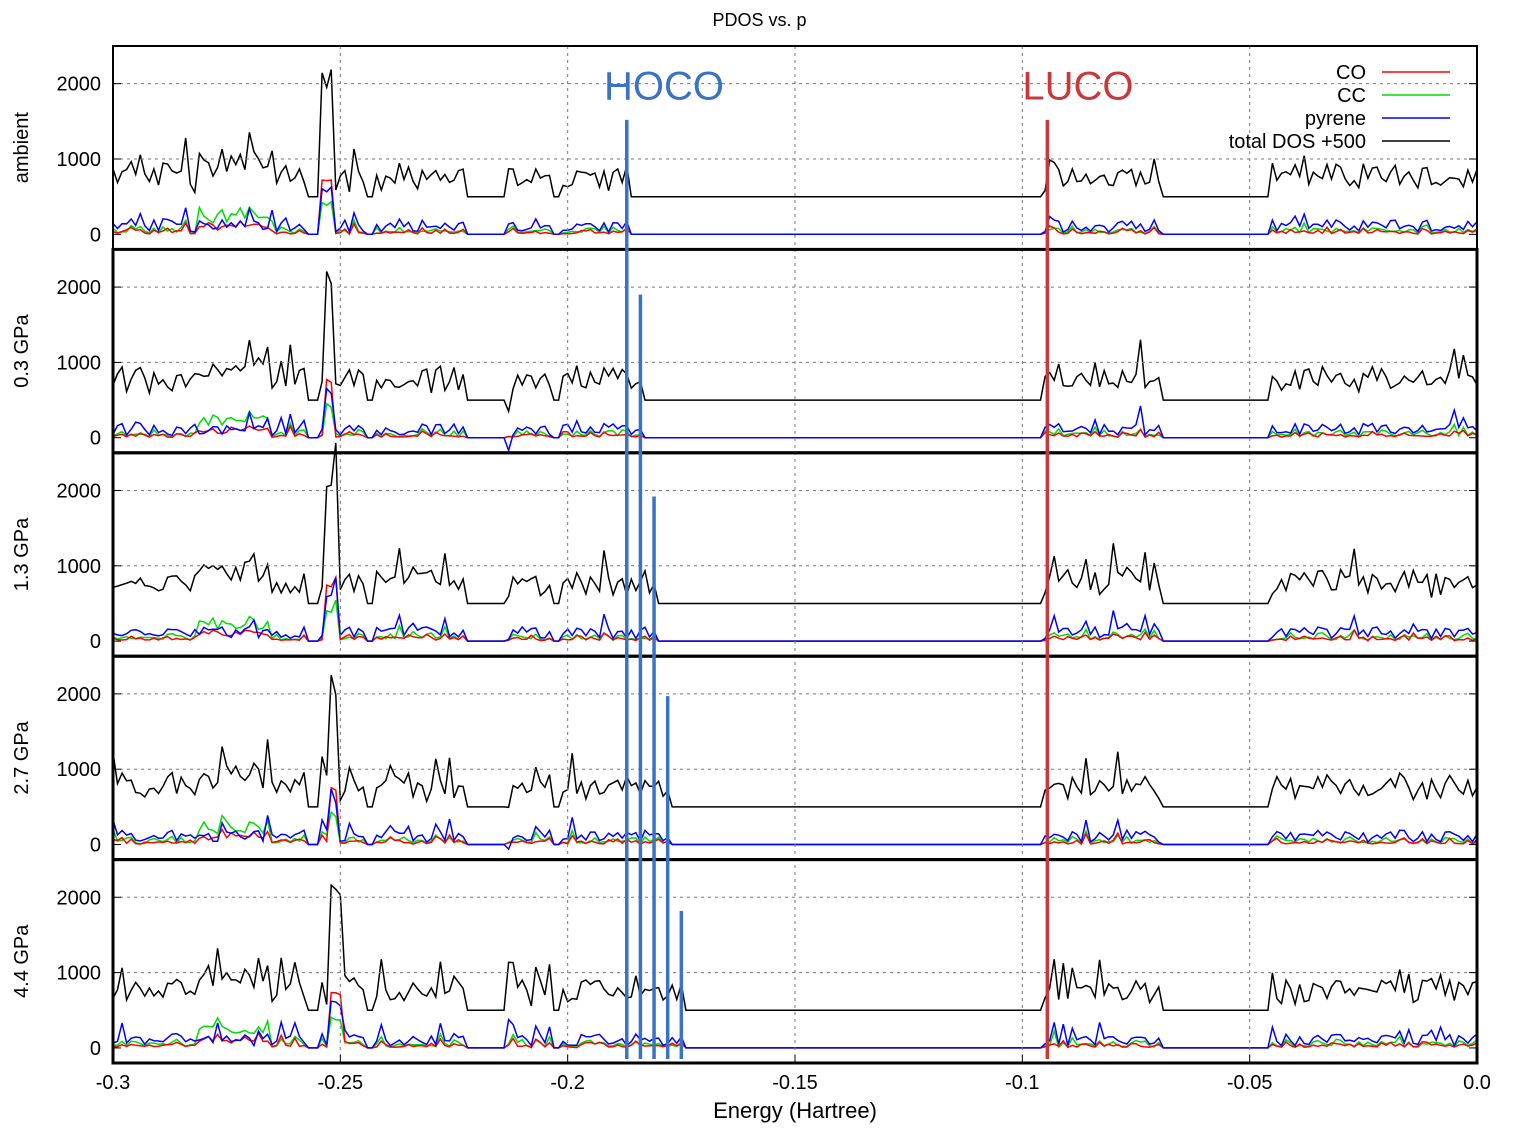  I want to click on chart-title: PDOS vs. p, so click(759, 20).